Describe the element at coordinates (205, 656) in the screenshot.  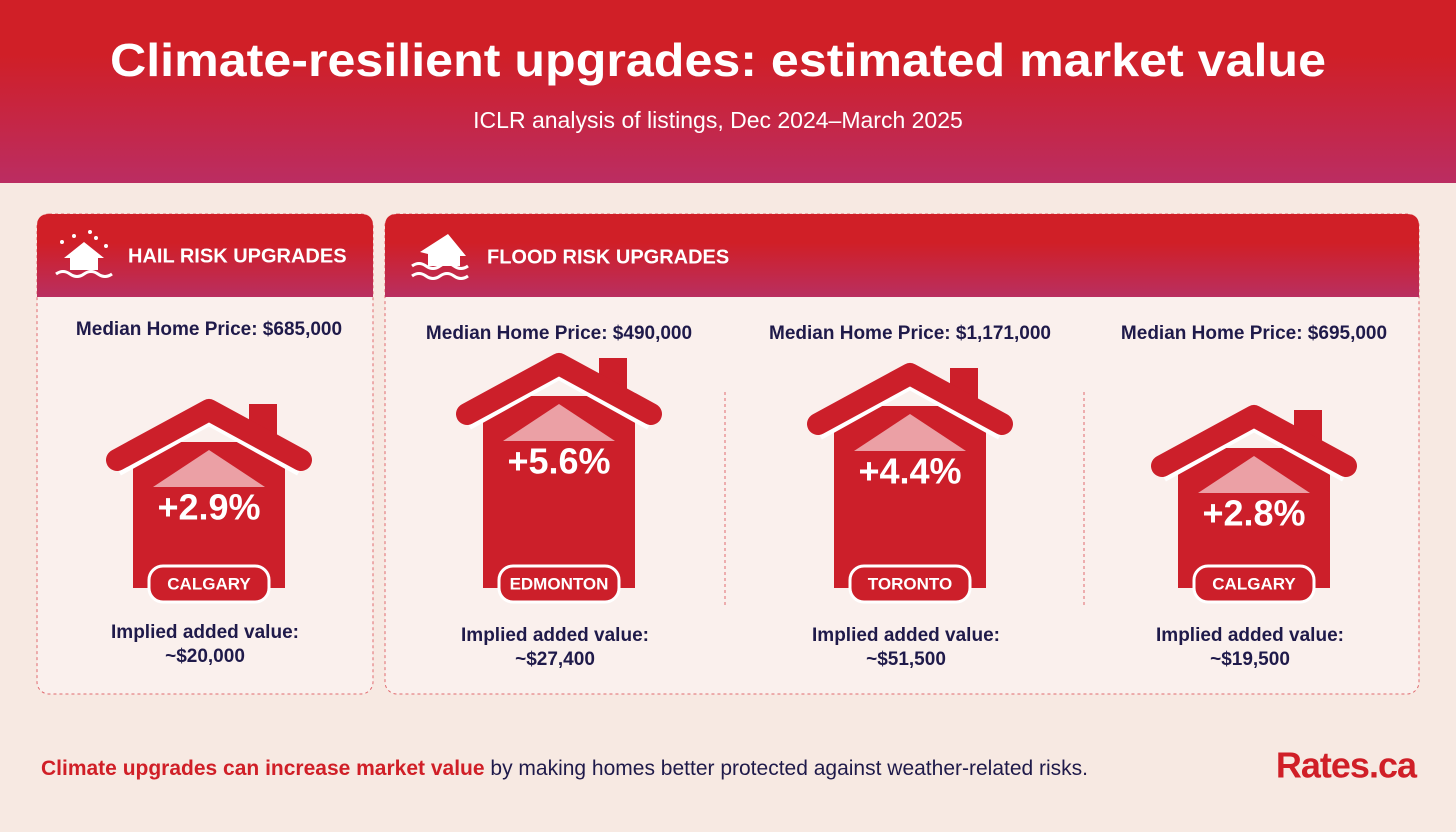
I see `implied-value: ~$20,000` at that location.